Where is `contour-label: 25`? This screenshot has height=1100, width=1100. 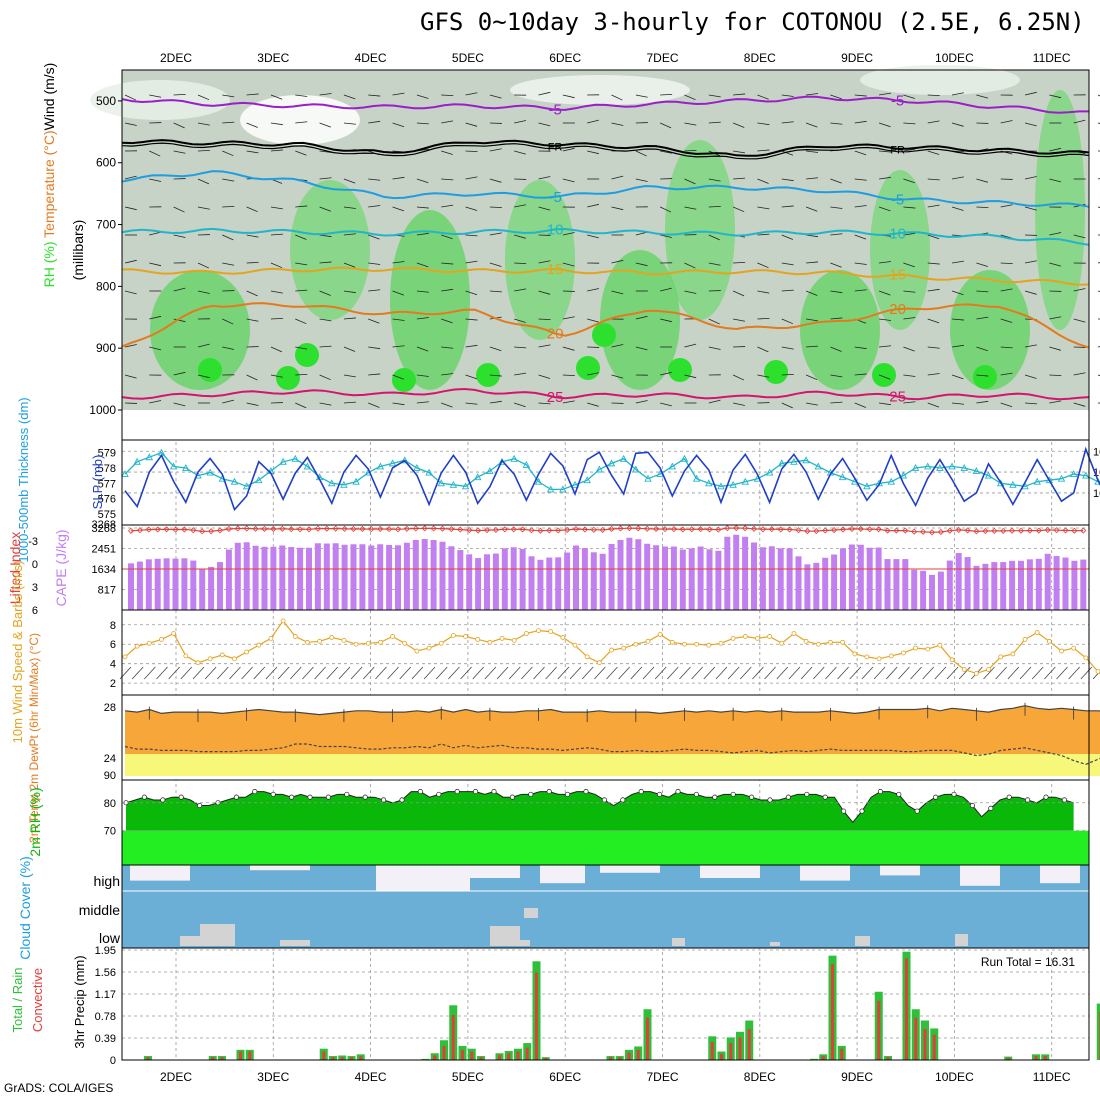 contour-label: 25 is located at coordinates (897, 397).